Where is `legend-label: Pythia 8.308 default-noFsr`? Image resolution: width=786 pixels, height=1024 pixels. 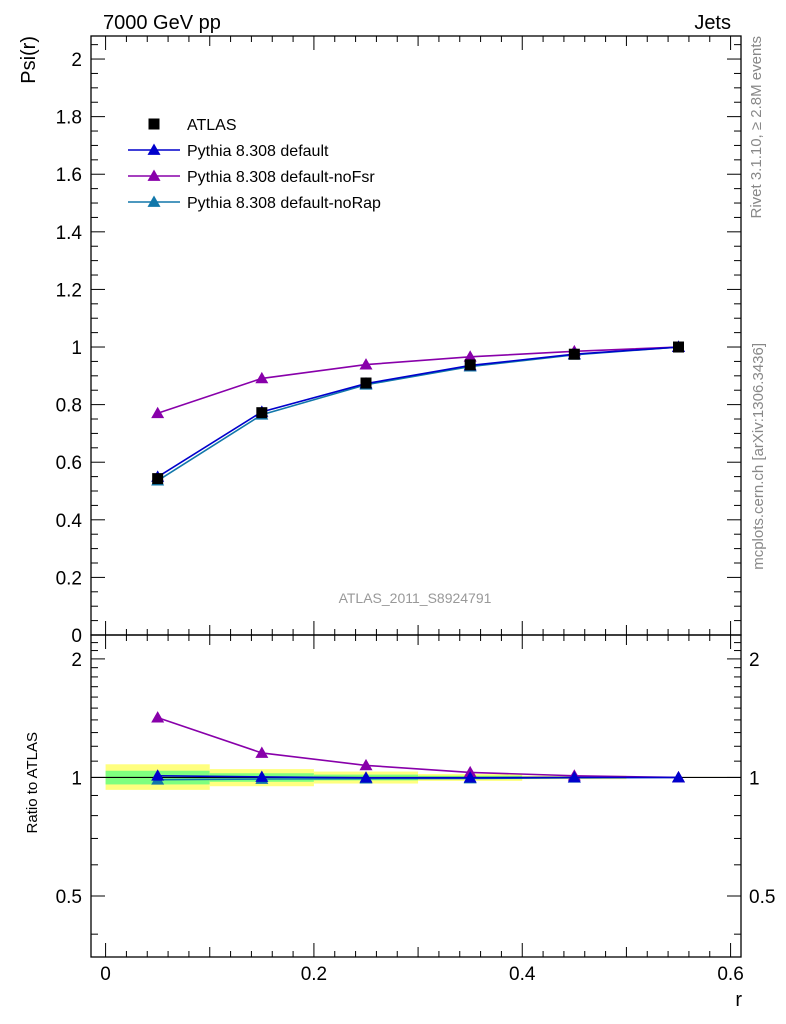 legend-label: Pythia 8.308 default-noFsr is located at coordinates (281, 177).